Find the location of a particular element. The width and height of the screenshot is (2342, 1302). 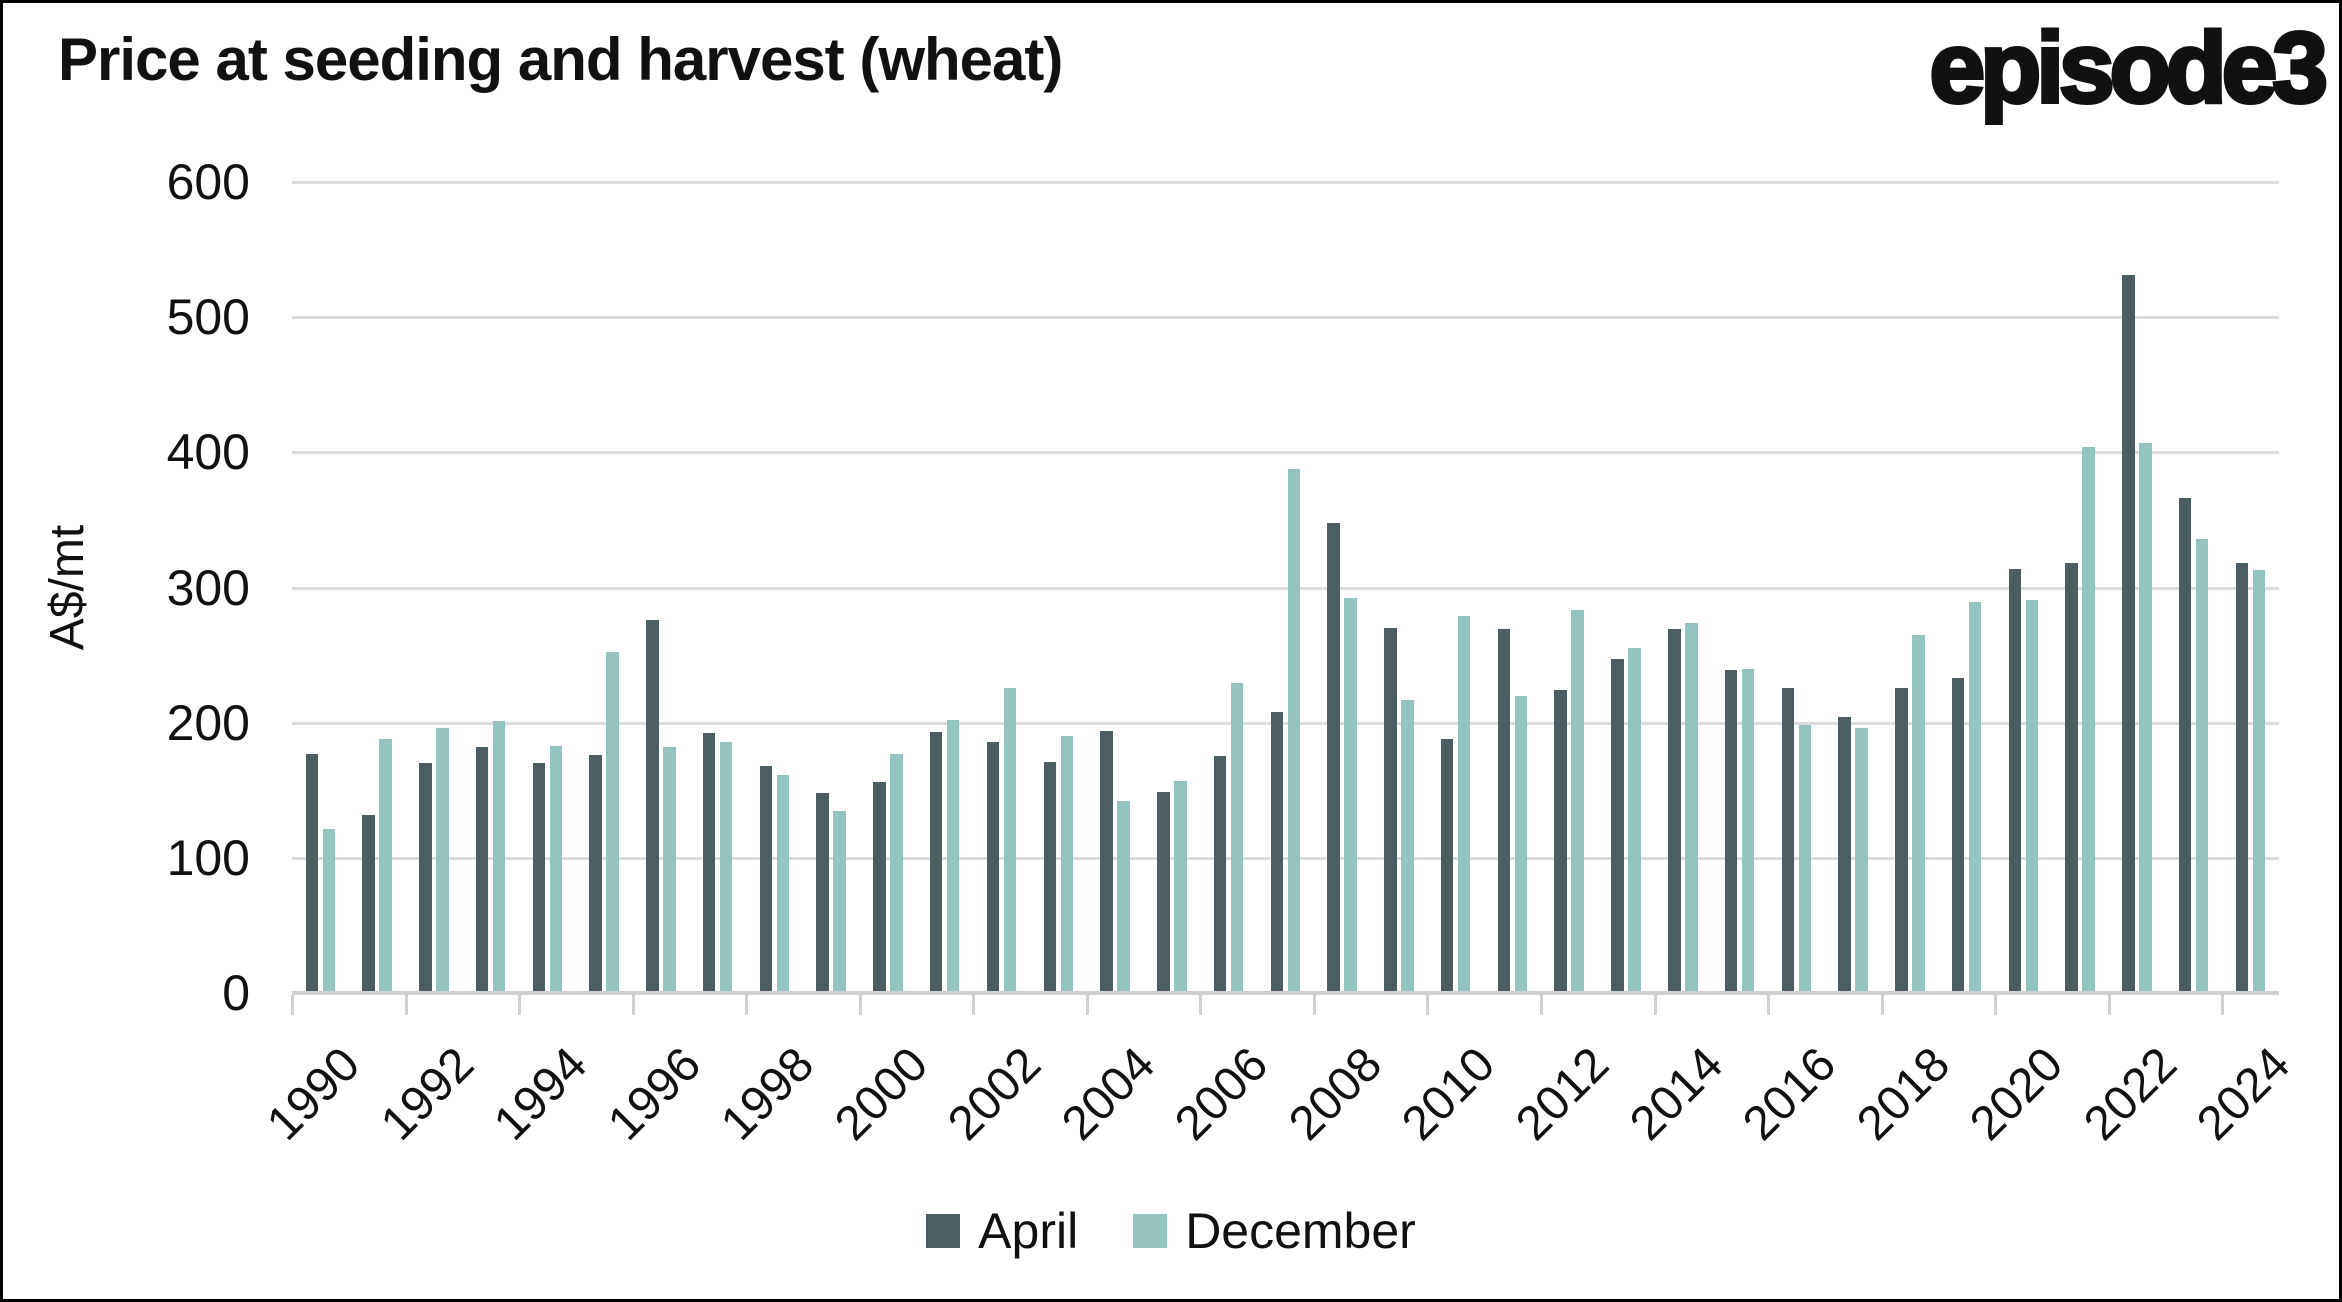

x-tick-label-1994: 1994 is located at coordinates (541, 1094).